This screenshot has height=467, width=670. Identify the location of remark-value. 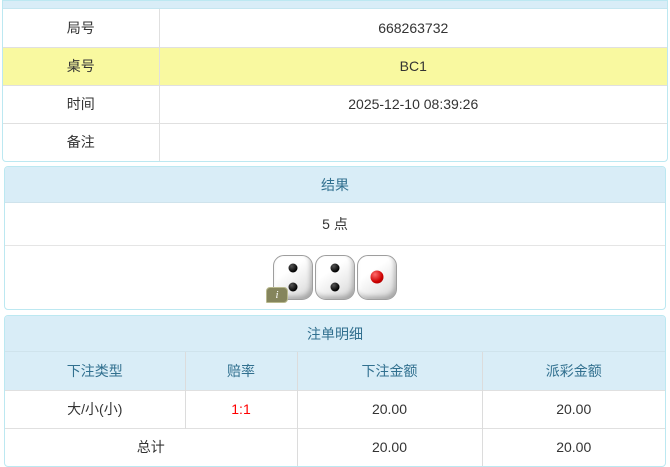
(413, 141).